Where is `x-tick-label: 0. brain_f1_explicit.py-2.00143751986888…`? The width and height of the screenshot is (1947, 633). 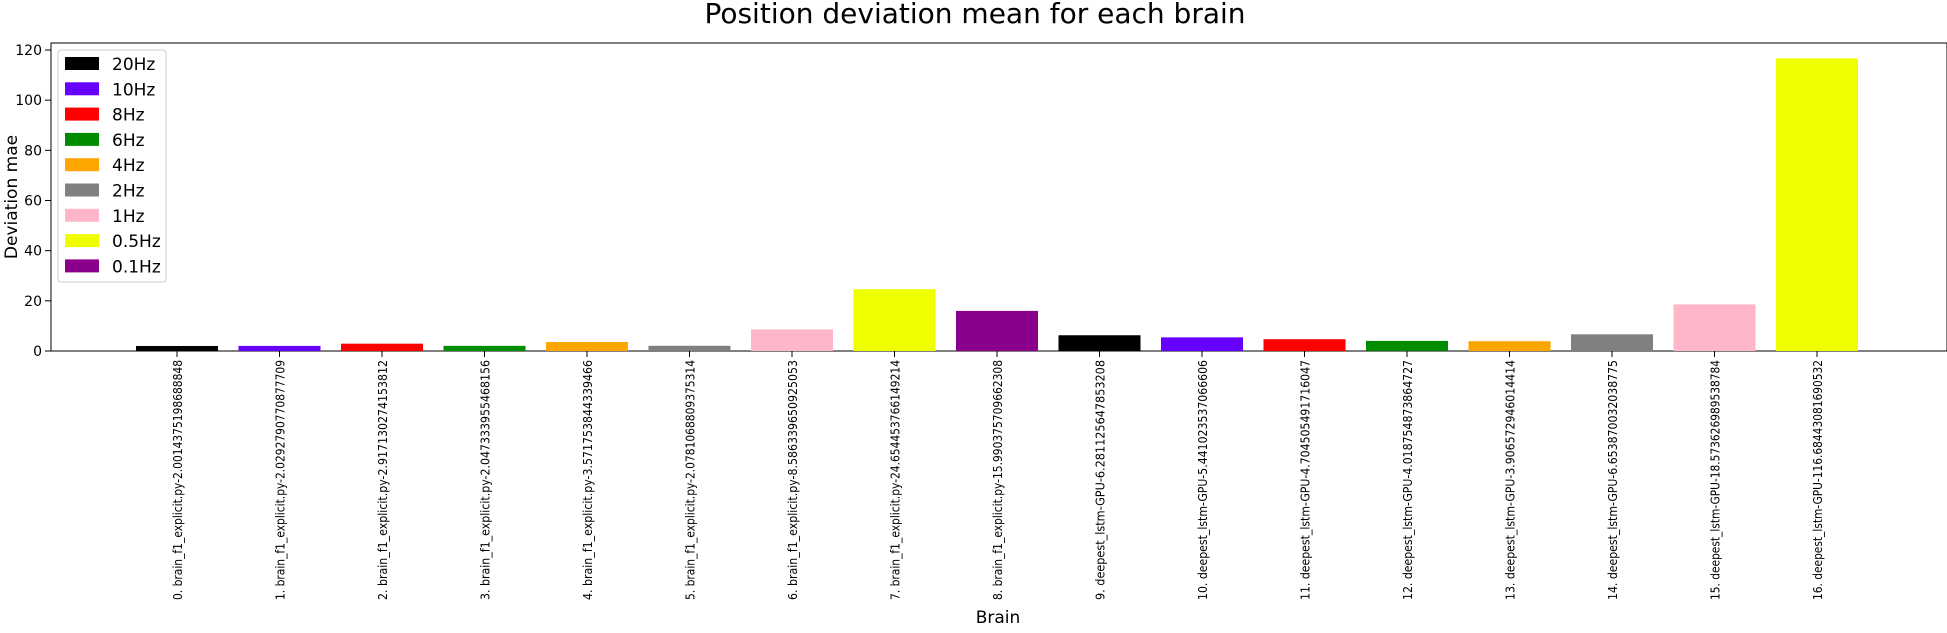
x-tick-label: 0. brain_f1_explicit.py-2.00143751986888… is located at coordinates (178, 480).